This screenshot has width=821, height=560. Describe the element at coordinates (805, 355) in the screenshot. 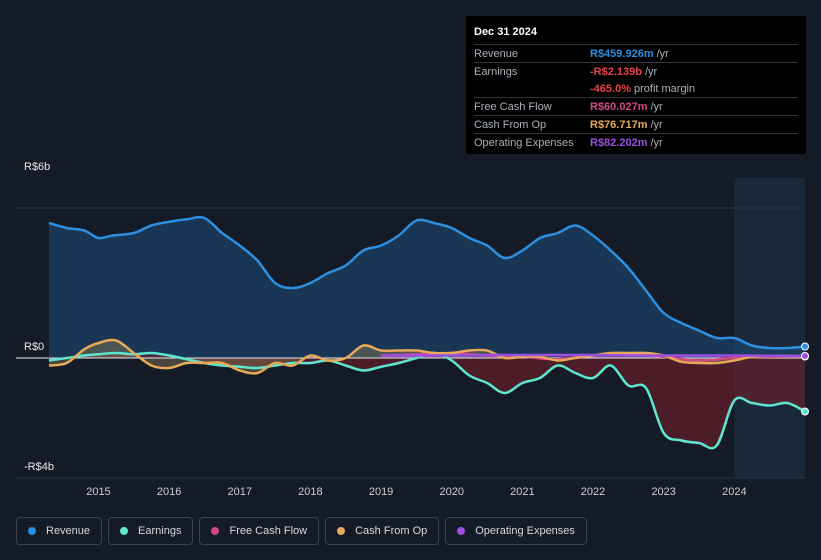

I see `endpoint-operating-expenses` at that location.